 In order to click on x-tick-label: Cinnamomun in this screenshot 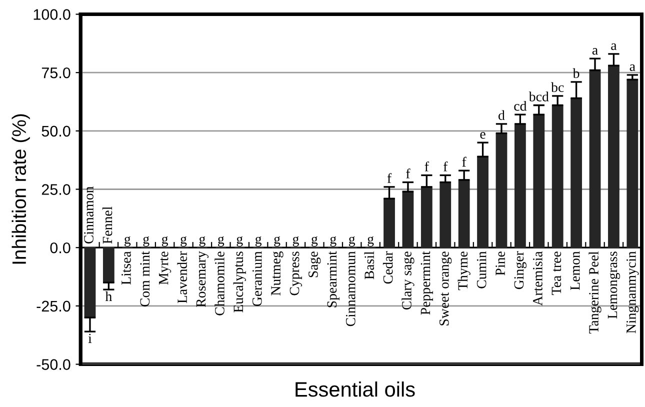, I will do `click(351, 288)`.